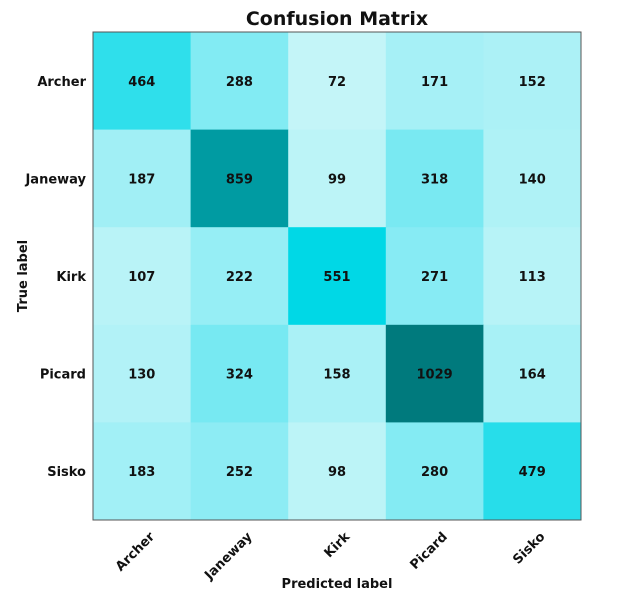 Image resolution: width=634 pixels, height=604 pixels. What do you see at coordinates (337, 584) in the screenshot?
I see `x-axis-label: Predicted label` at bounding box center [337, 584].